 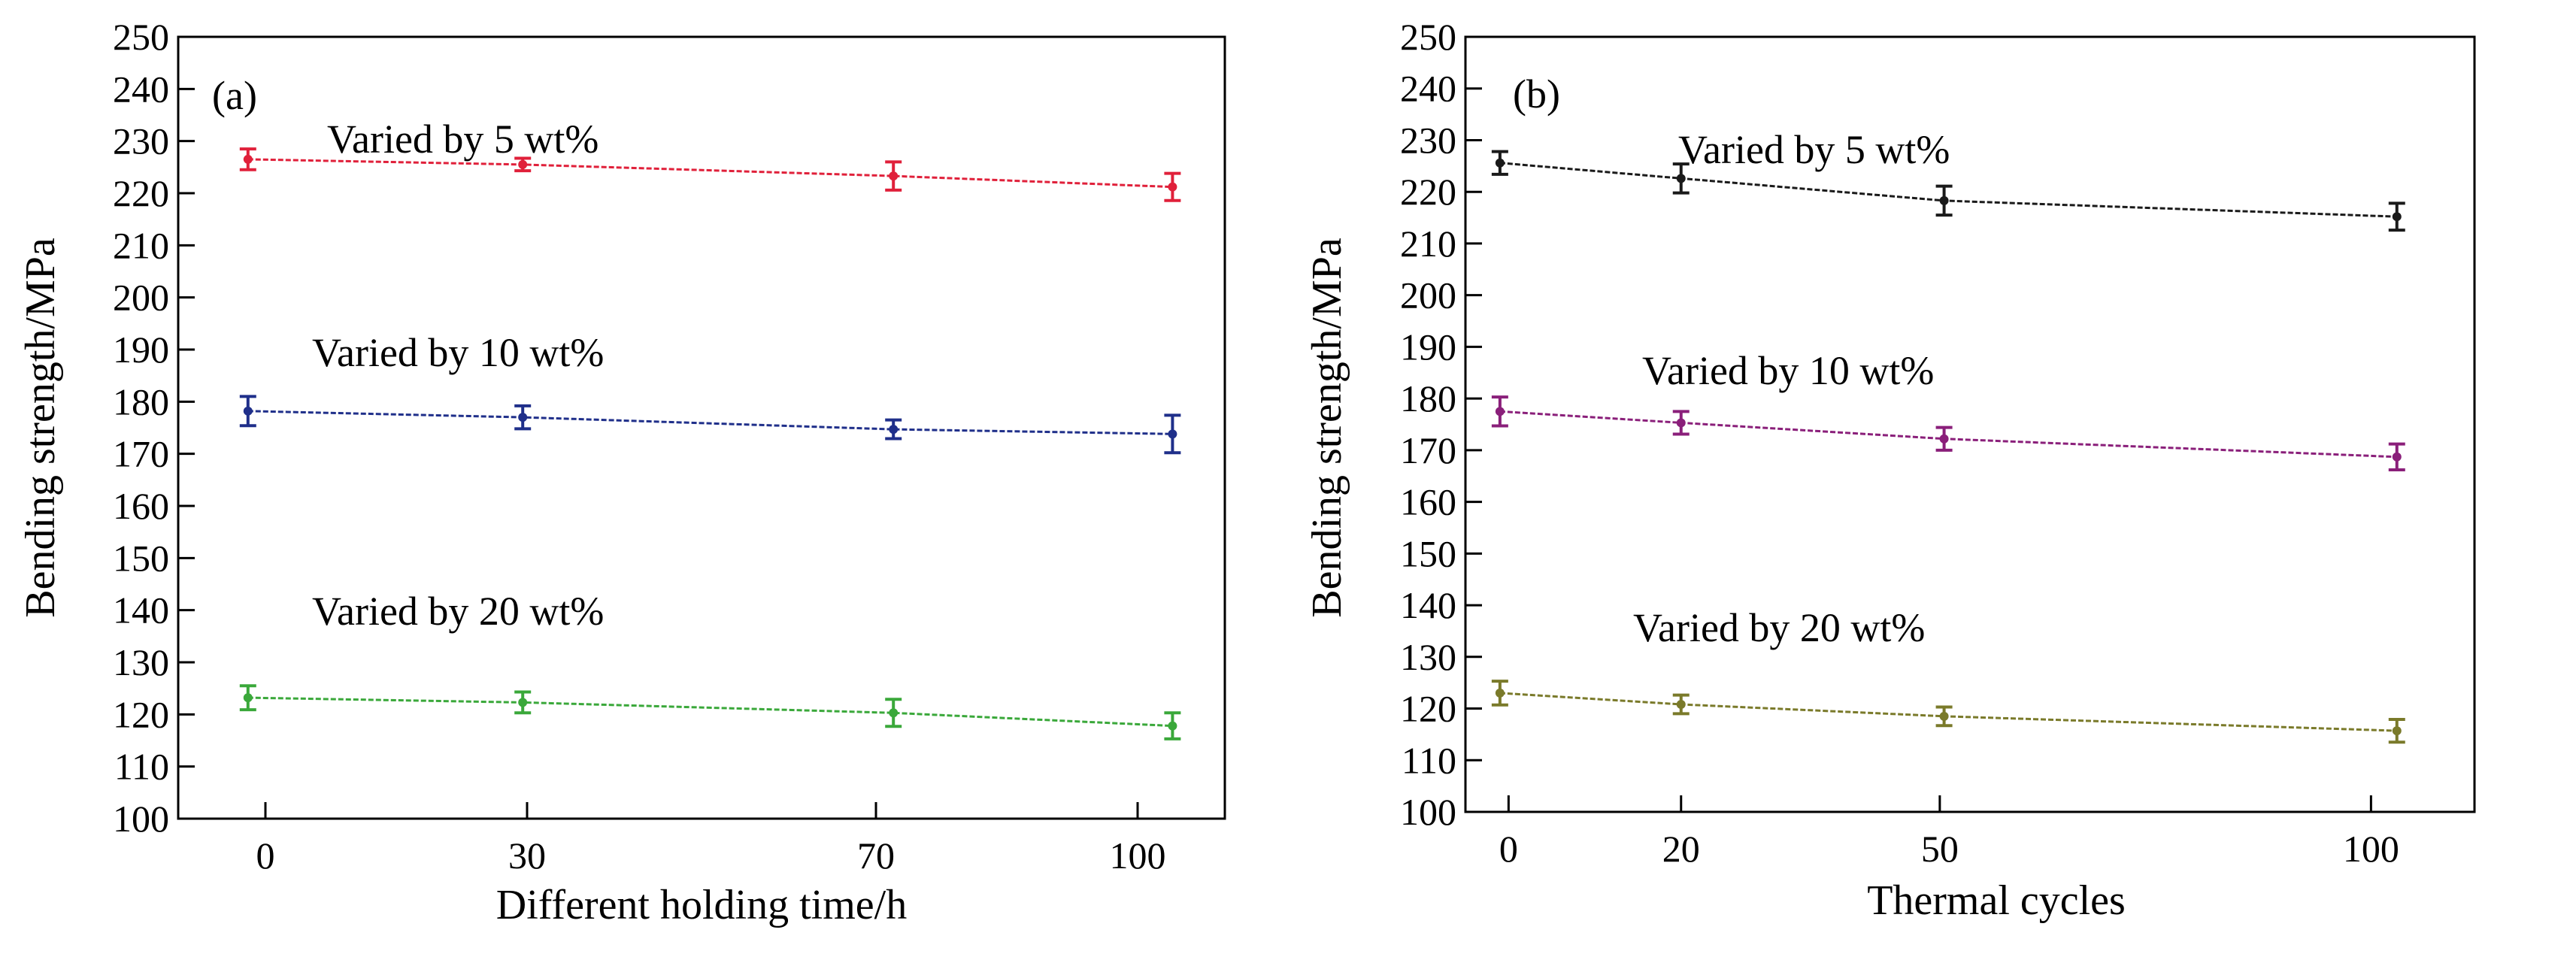 I want to click on x-tick-label-b-0: 0, so click(x=1508, y=849).